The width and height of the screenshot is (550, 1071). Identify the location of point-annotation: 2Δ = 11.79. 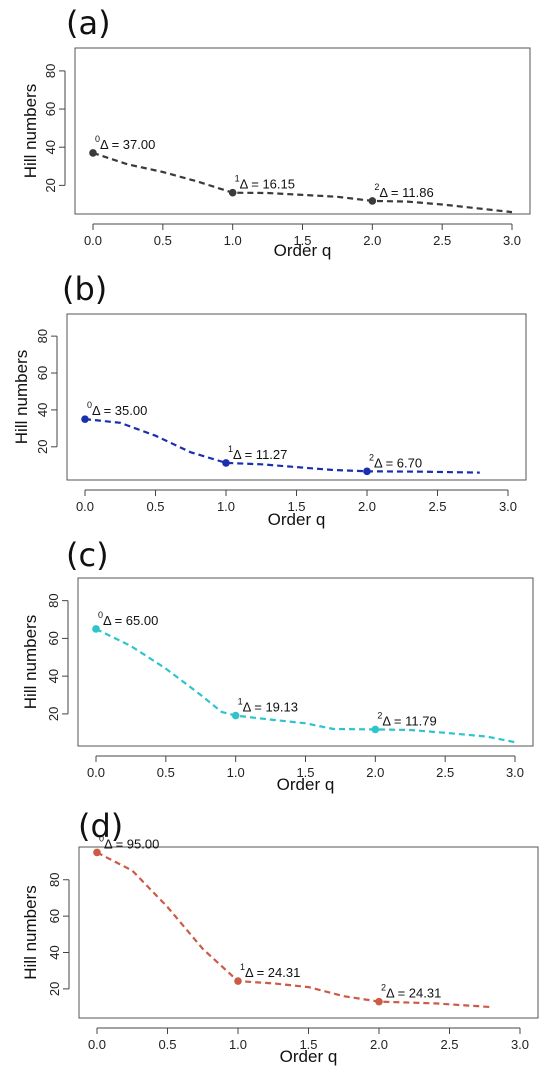
(406, 719).